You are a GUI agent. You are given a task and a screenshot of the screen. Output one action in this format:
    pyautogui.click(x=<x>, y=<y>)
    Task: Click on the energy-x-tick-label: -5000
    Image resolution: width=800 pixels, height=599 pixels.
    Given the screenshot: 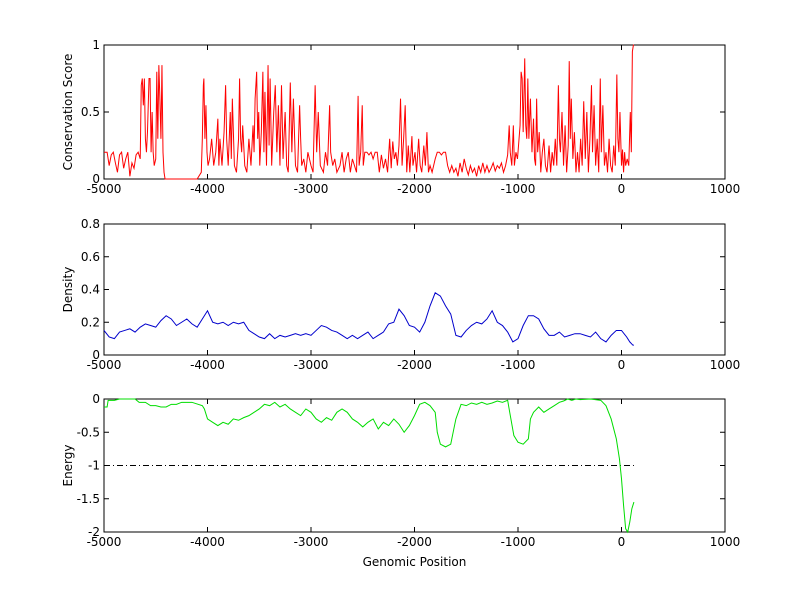 What is the action you would take?
    pyautogui.click(x=104, y=542)
    